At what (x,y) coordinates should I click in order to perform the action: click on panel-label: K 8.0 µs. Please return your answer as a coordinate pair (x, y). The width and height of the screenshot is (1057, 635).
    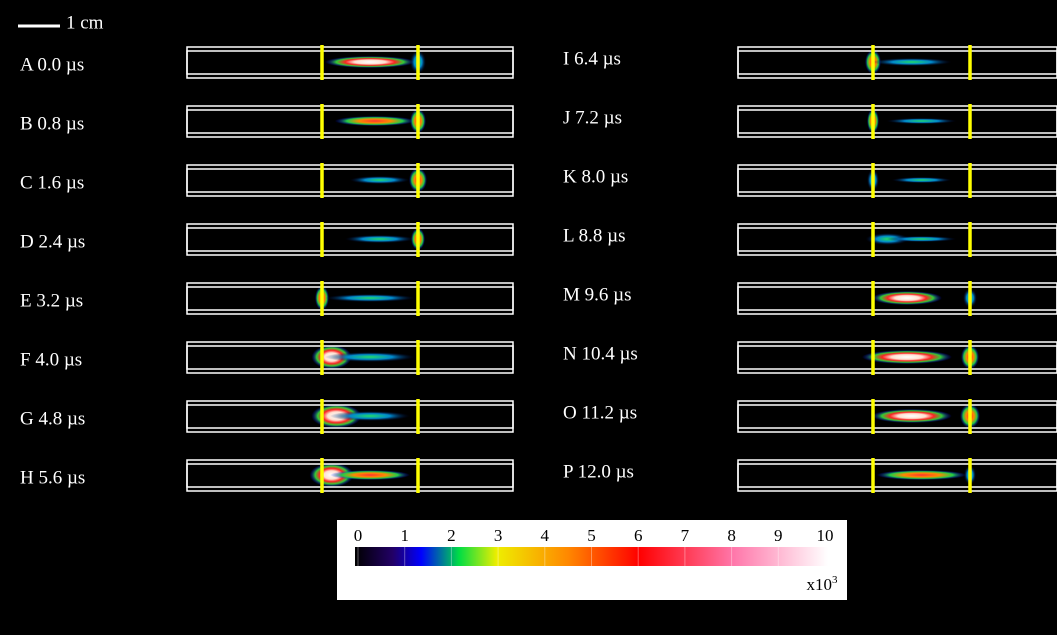
    Looking at the image, I should click on (595, 176).